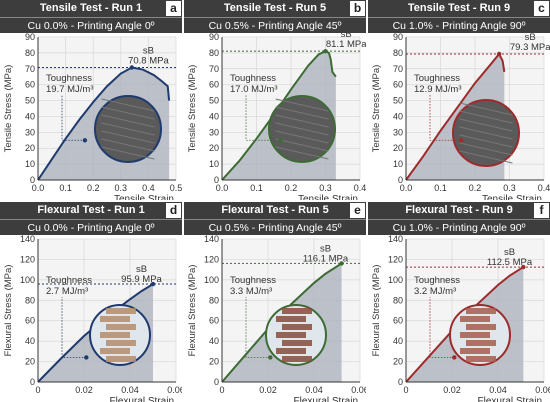 The height and width of the screenshot is (402, 550). Describe the element at coordinates (435, 291) in the screenshot. I see `toughness-value: 3.2 MJ/m³` at that location.